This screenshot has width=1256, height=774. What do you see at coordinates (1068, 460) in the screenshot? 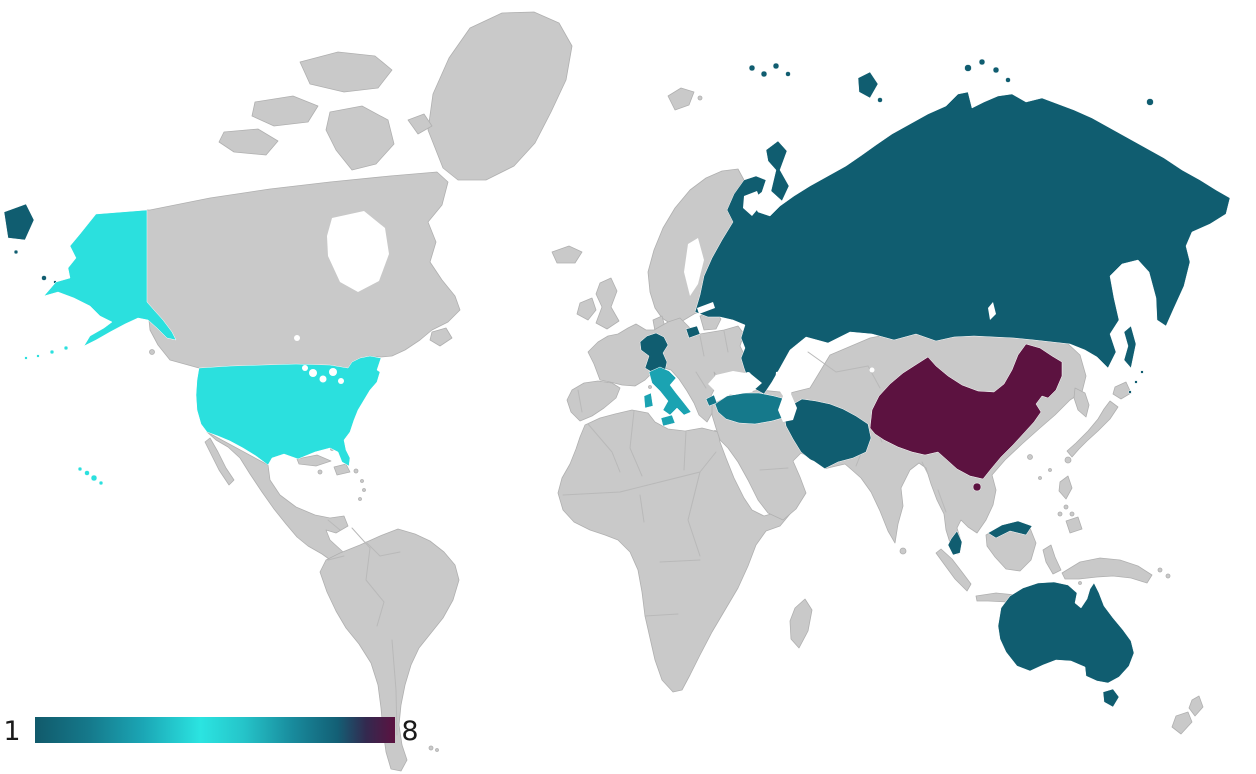
I see `japan-kyushu` at bounding box center [1068, 460].